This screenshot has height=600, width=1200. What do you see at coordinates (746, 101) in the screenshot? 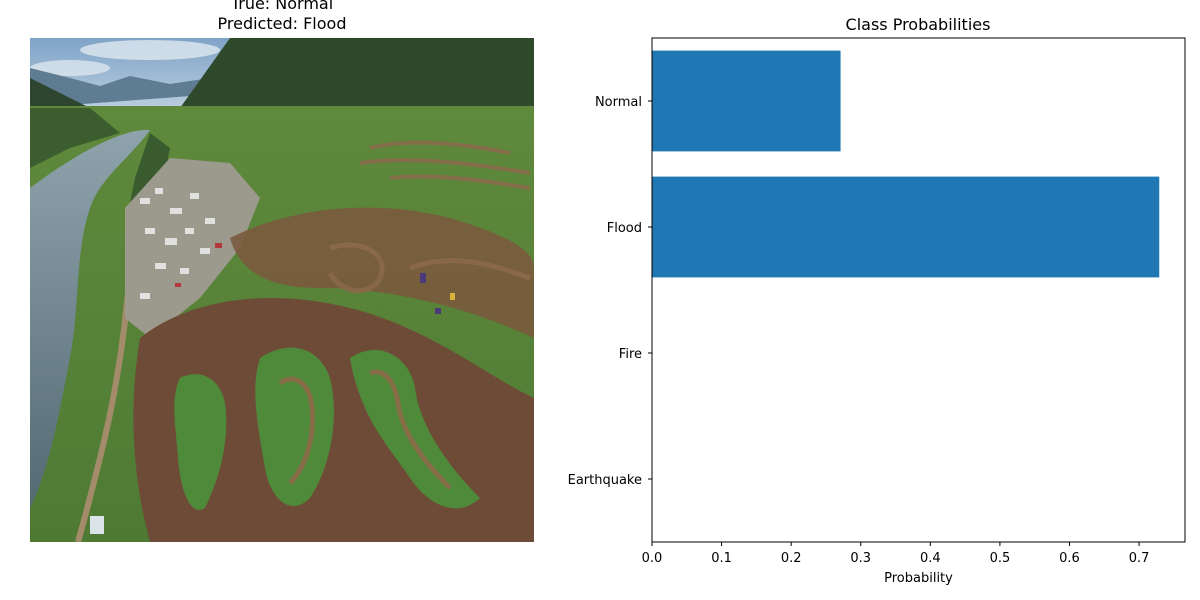
I see `bar-normal` at bounding box center [746, 101].